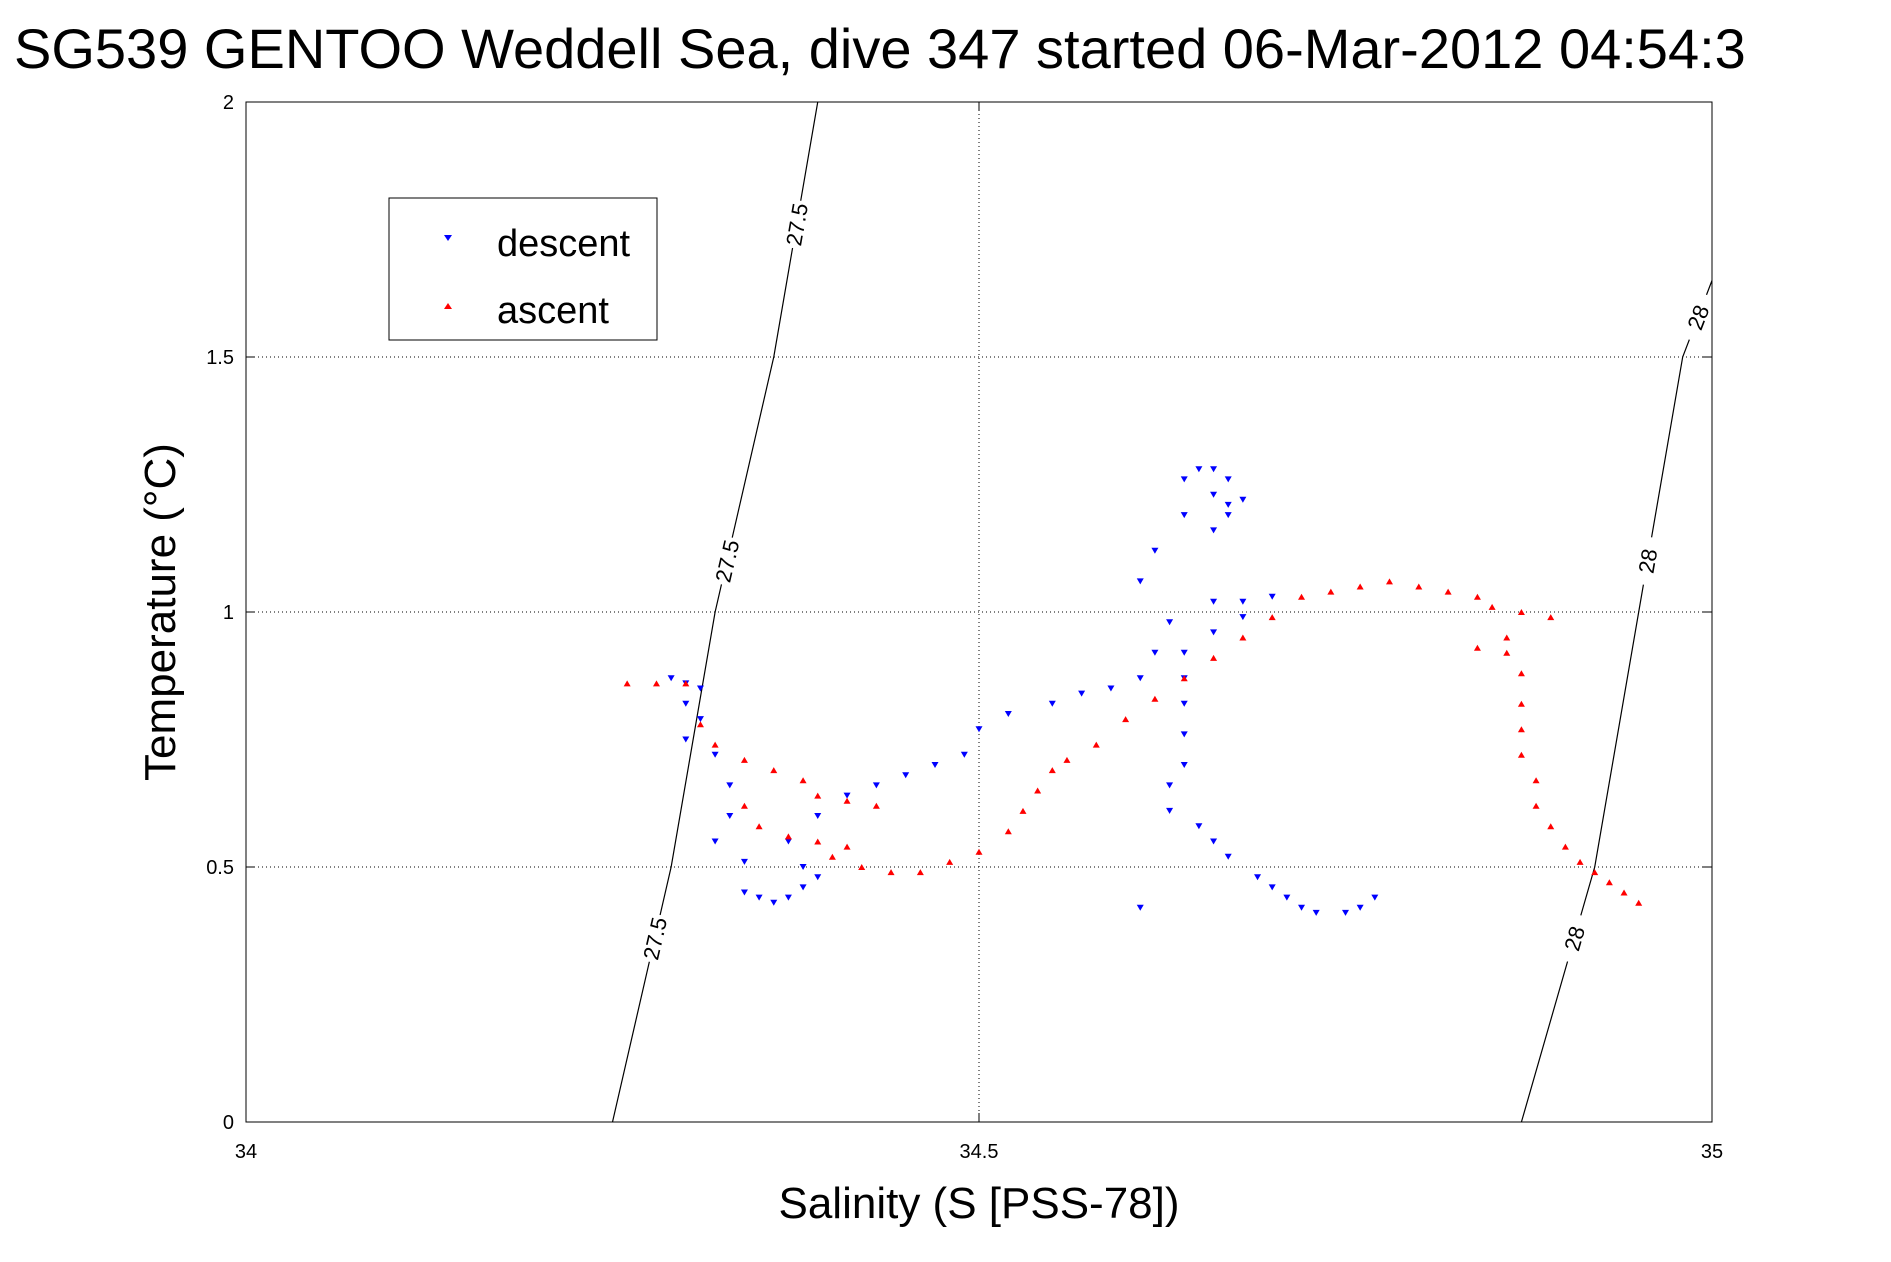 Image resolution: width=1891 pixels, height=1262 pixels. I want to click on legend-label-ascent: ascent, so click(553, 311).